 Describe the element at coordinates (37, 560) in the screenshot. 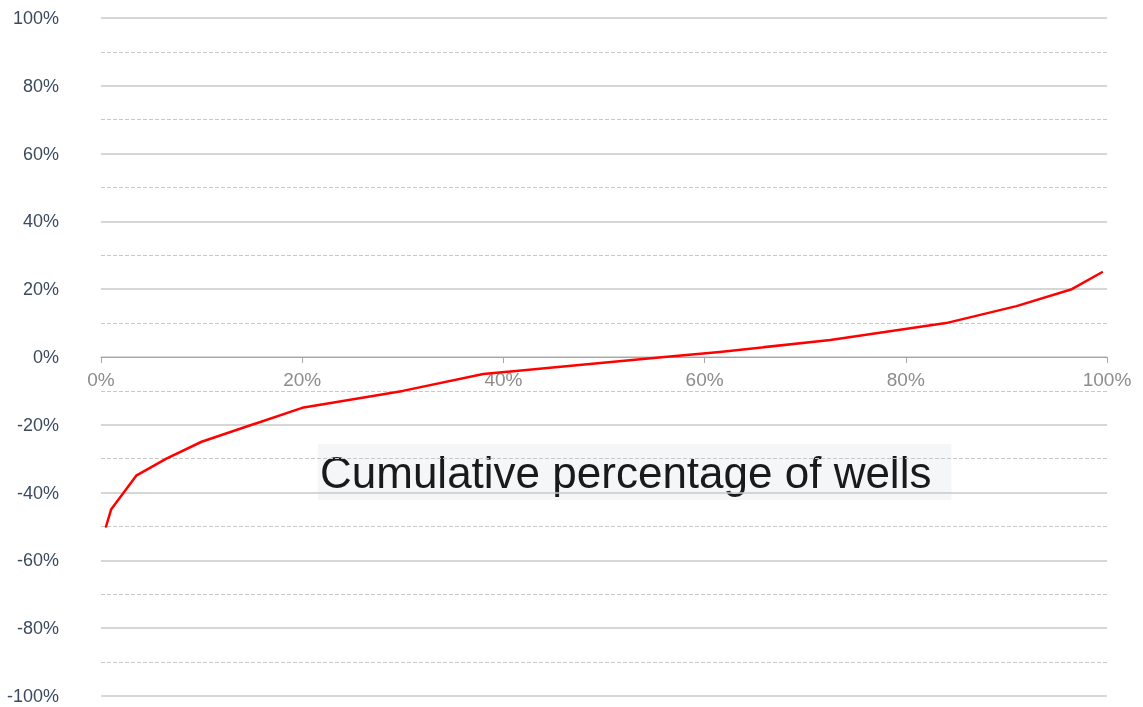

I see `y-tick-label: -60%` at that location.